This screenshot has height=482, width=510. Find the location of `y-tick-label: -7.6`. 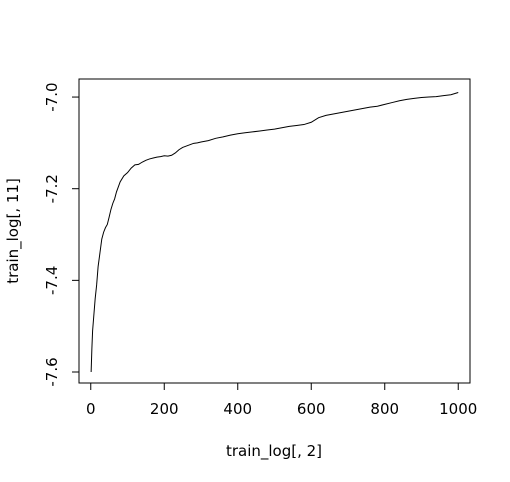

y-tick-label: -7.6 is located at coordinates (52, 371).